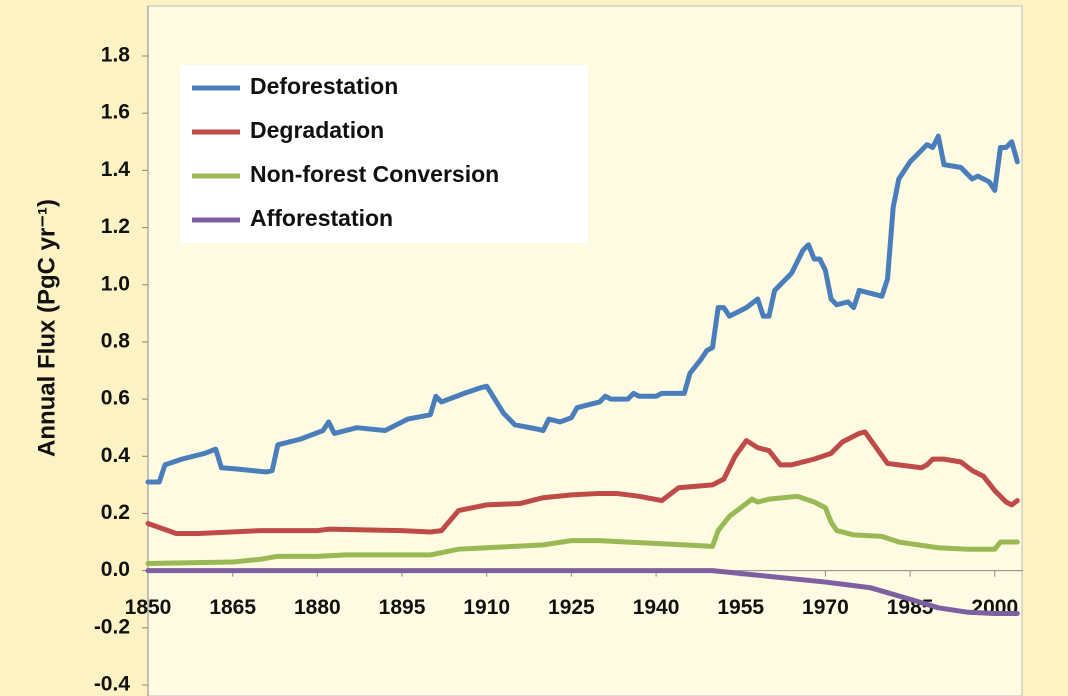 Image resolution: width=1068 pixels, height=696 pixels. Describe the element at coordinates (116, 340) in the screenshot. I see `y-tick-label: 0.8` at that location.